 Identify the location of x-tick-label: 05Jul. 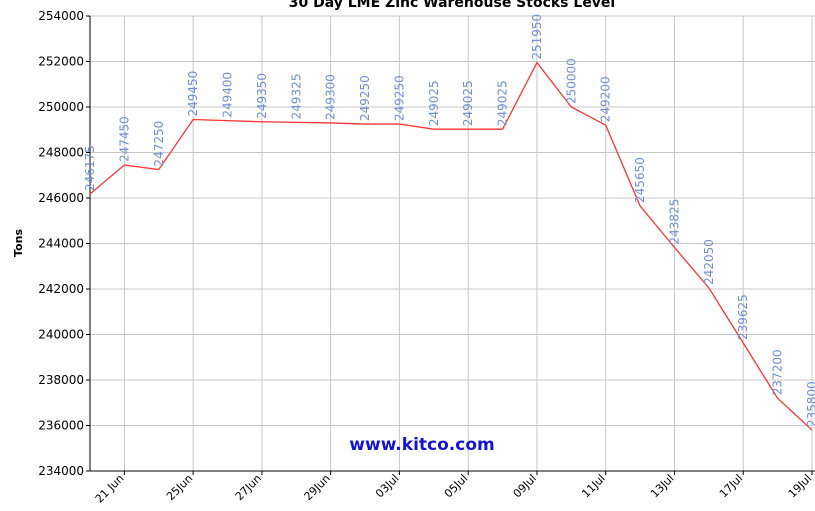
(456, 486).